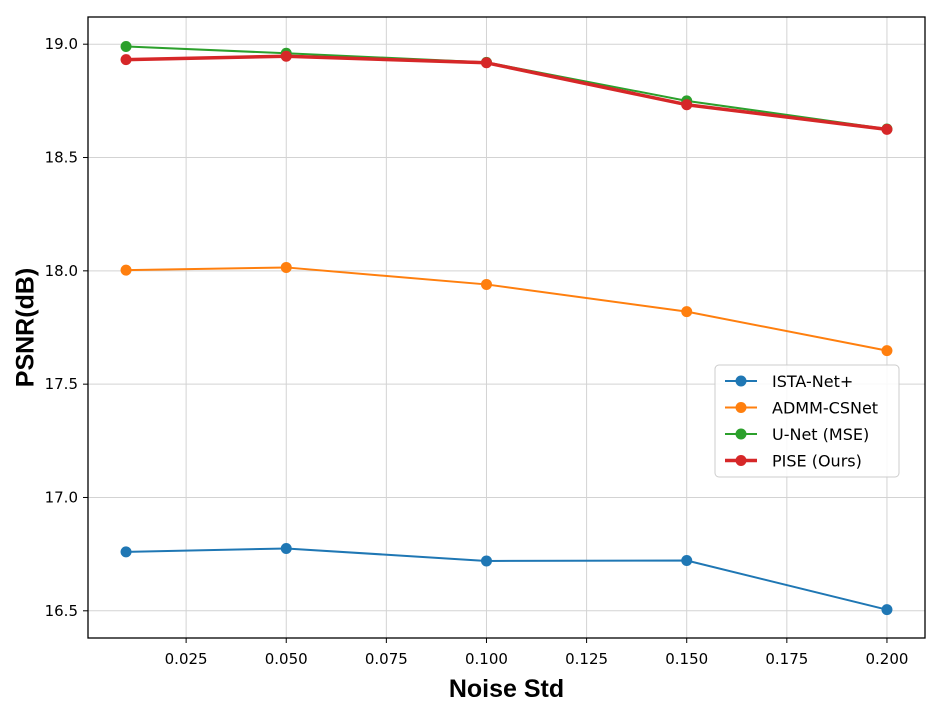 This screenshot has width=946, height=709. What do you see at coordinates (820, 434) in the screenshot?
I see `legend-label: U-Net (MSE)` at bounding box center [820, 434].